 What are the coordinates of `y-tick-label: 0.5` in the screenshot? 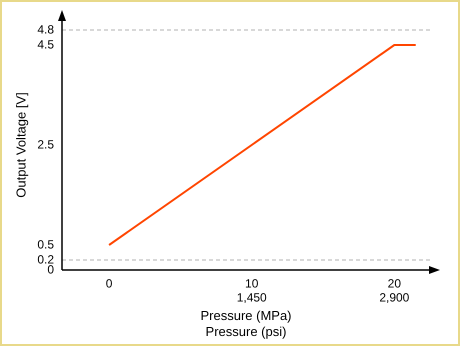 It's located at (45, 244).